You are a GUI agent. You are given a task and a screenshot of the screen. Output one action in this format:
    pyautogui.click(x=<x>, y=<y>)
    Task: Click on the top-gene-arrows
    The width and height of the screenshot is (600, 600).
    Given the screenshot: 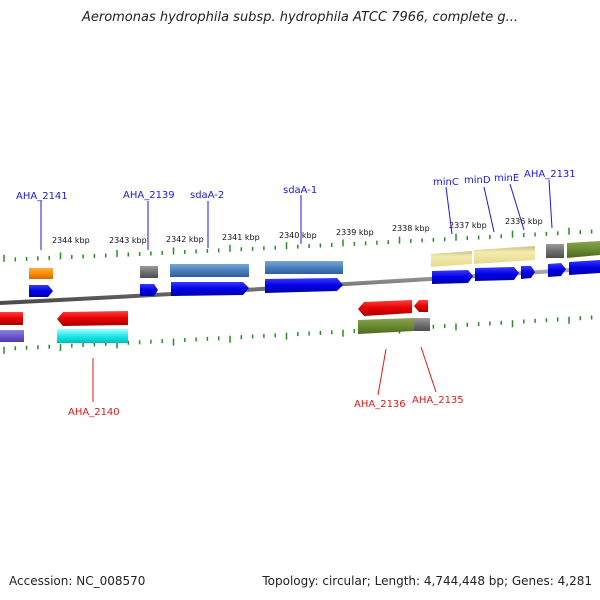 What is the action you would take?
    pyautogui.click(x=314, y=278)
    